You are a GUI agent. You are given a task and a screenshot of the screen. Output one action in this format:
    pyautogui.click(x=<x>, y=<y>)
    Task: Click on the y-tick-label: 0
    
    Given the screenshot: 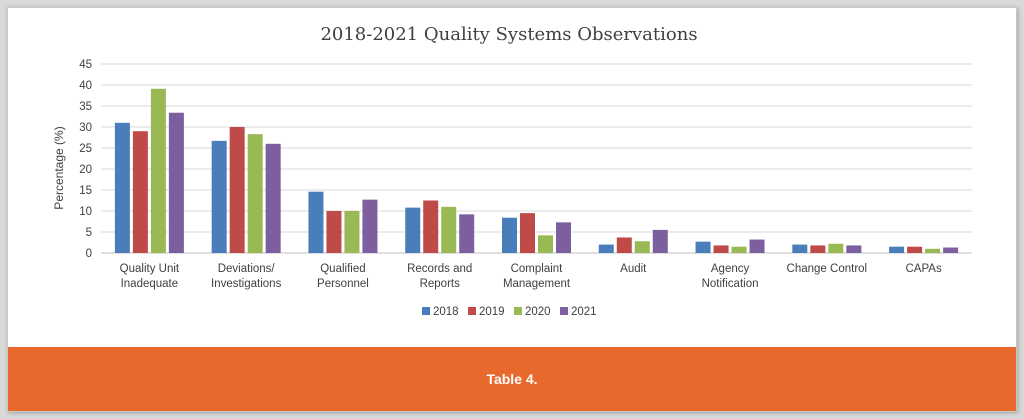 What is the action you would take?
    pyautogui.click(x=89, y=254)
    